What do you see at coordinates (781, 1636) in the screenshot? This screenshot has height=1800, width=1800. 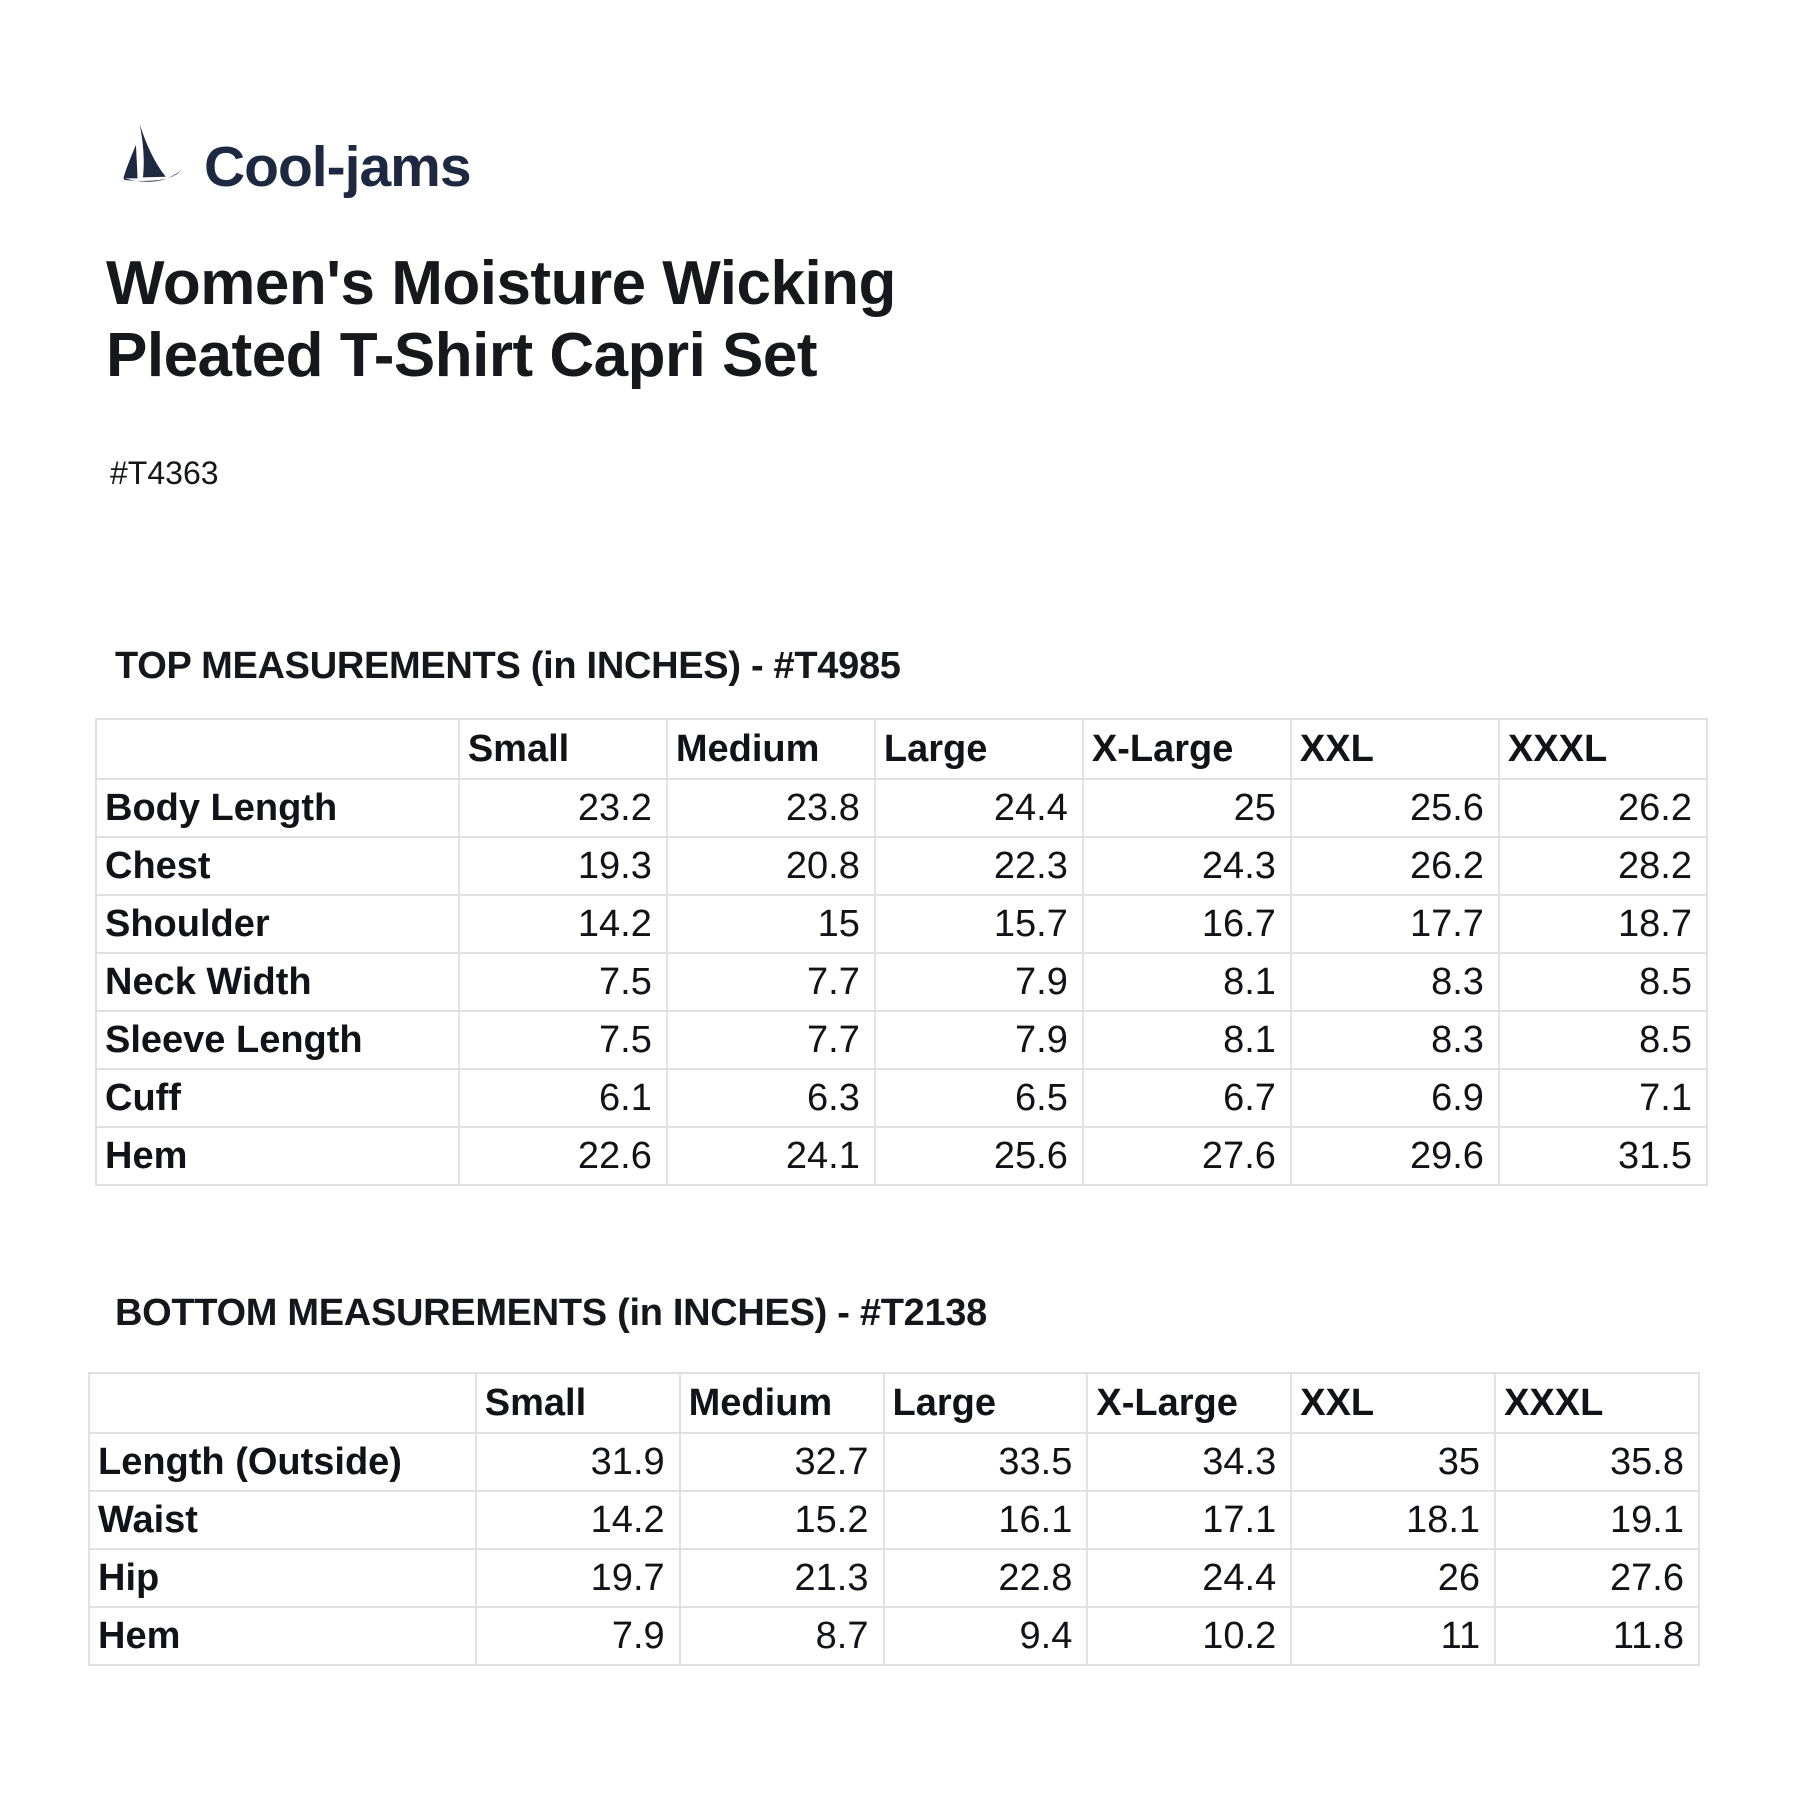 I see `measurement-value: 8.7` at bounding box center [781, 1636].